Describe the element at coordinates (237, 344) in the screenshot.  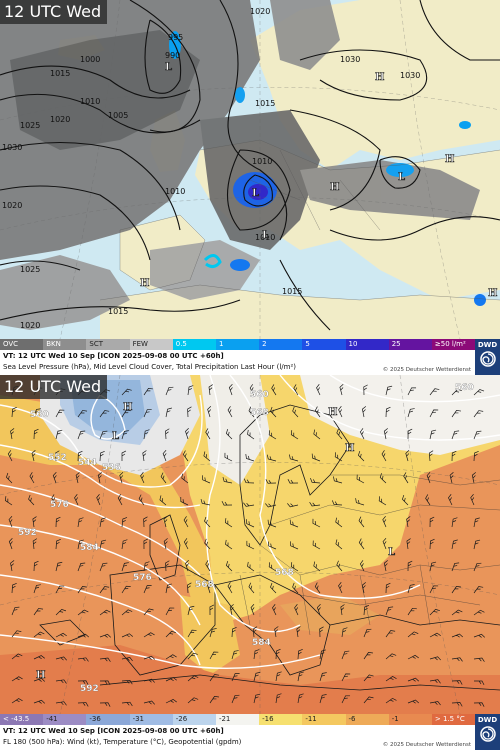
I see `legend-entry: 1` at that location.